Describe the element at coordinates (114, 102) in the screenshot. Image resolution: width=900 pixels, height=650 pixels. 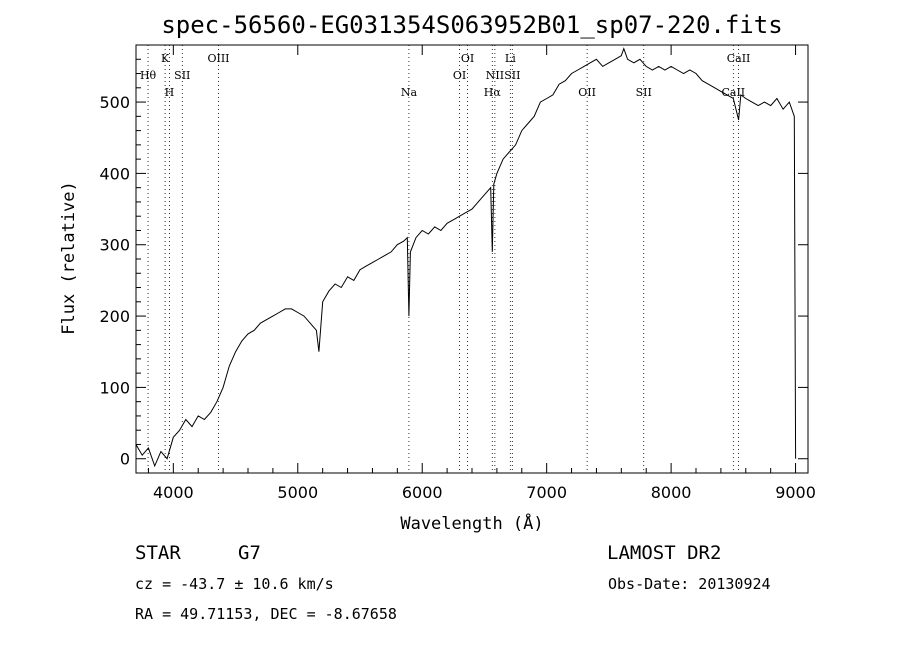
I see `y-tick-label: 500` at that location.